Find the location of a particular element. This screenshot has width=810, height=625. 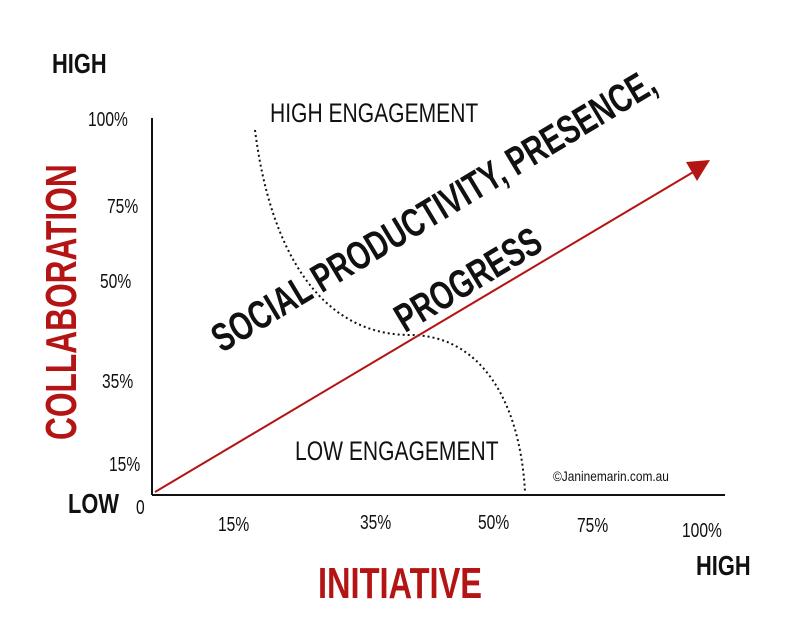

y-axis-title: COLLABORATION is located at coordinates (61, 302).